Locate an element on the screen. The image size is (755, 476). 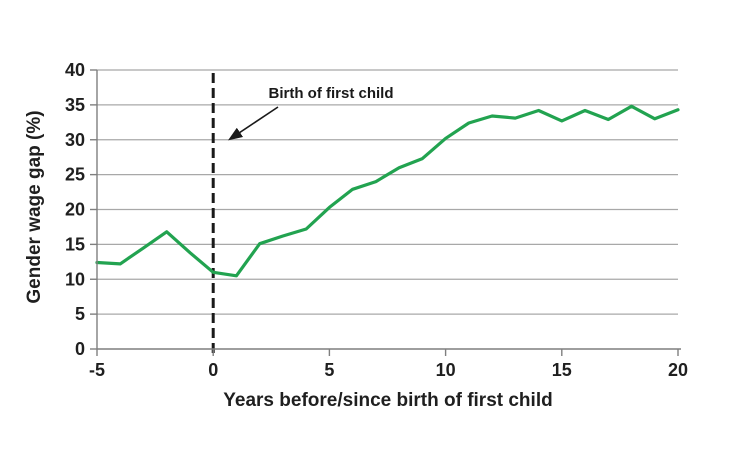
x-tick-label: 15 is located at coordinates (562, 370).